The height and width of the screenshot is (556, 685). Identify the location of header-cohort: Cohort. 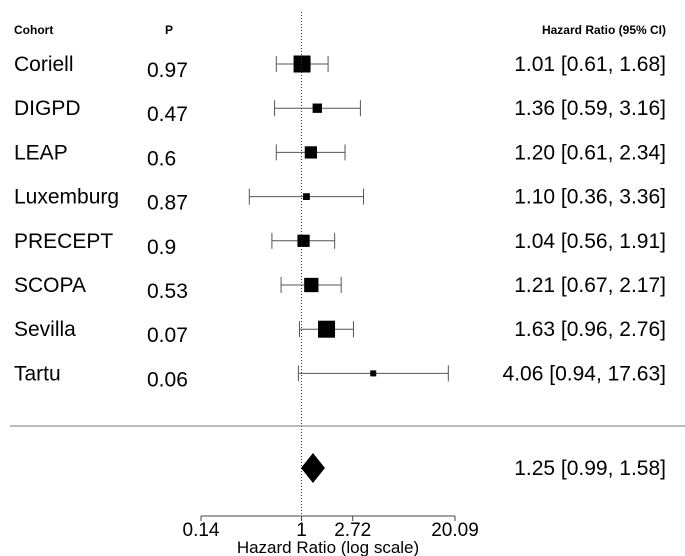
(33, 30).